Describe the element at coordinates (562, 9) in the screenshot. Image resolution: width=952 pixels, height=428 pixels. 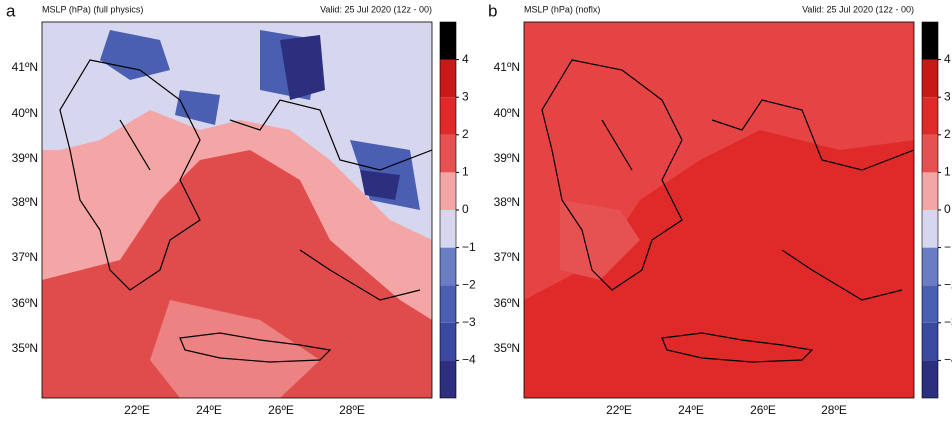
I see `panel-title: MSLP (hPa) (noflx)` at that location.